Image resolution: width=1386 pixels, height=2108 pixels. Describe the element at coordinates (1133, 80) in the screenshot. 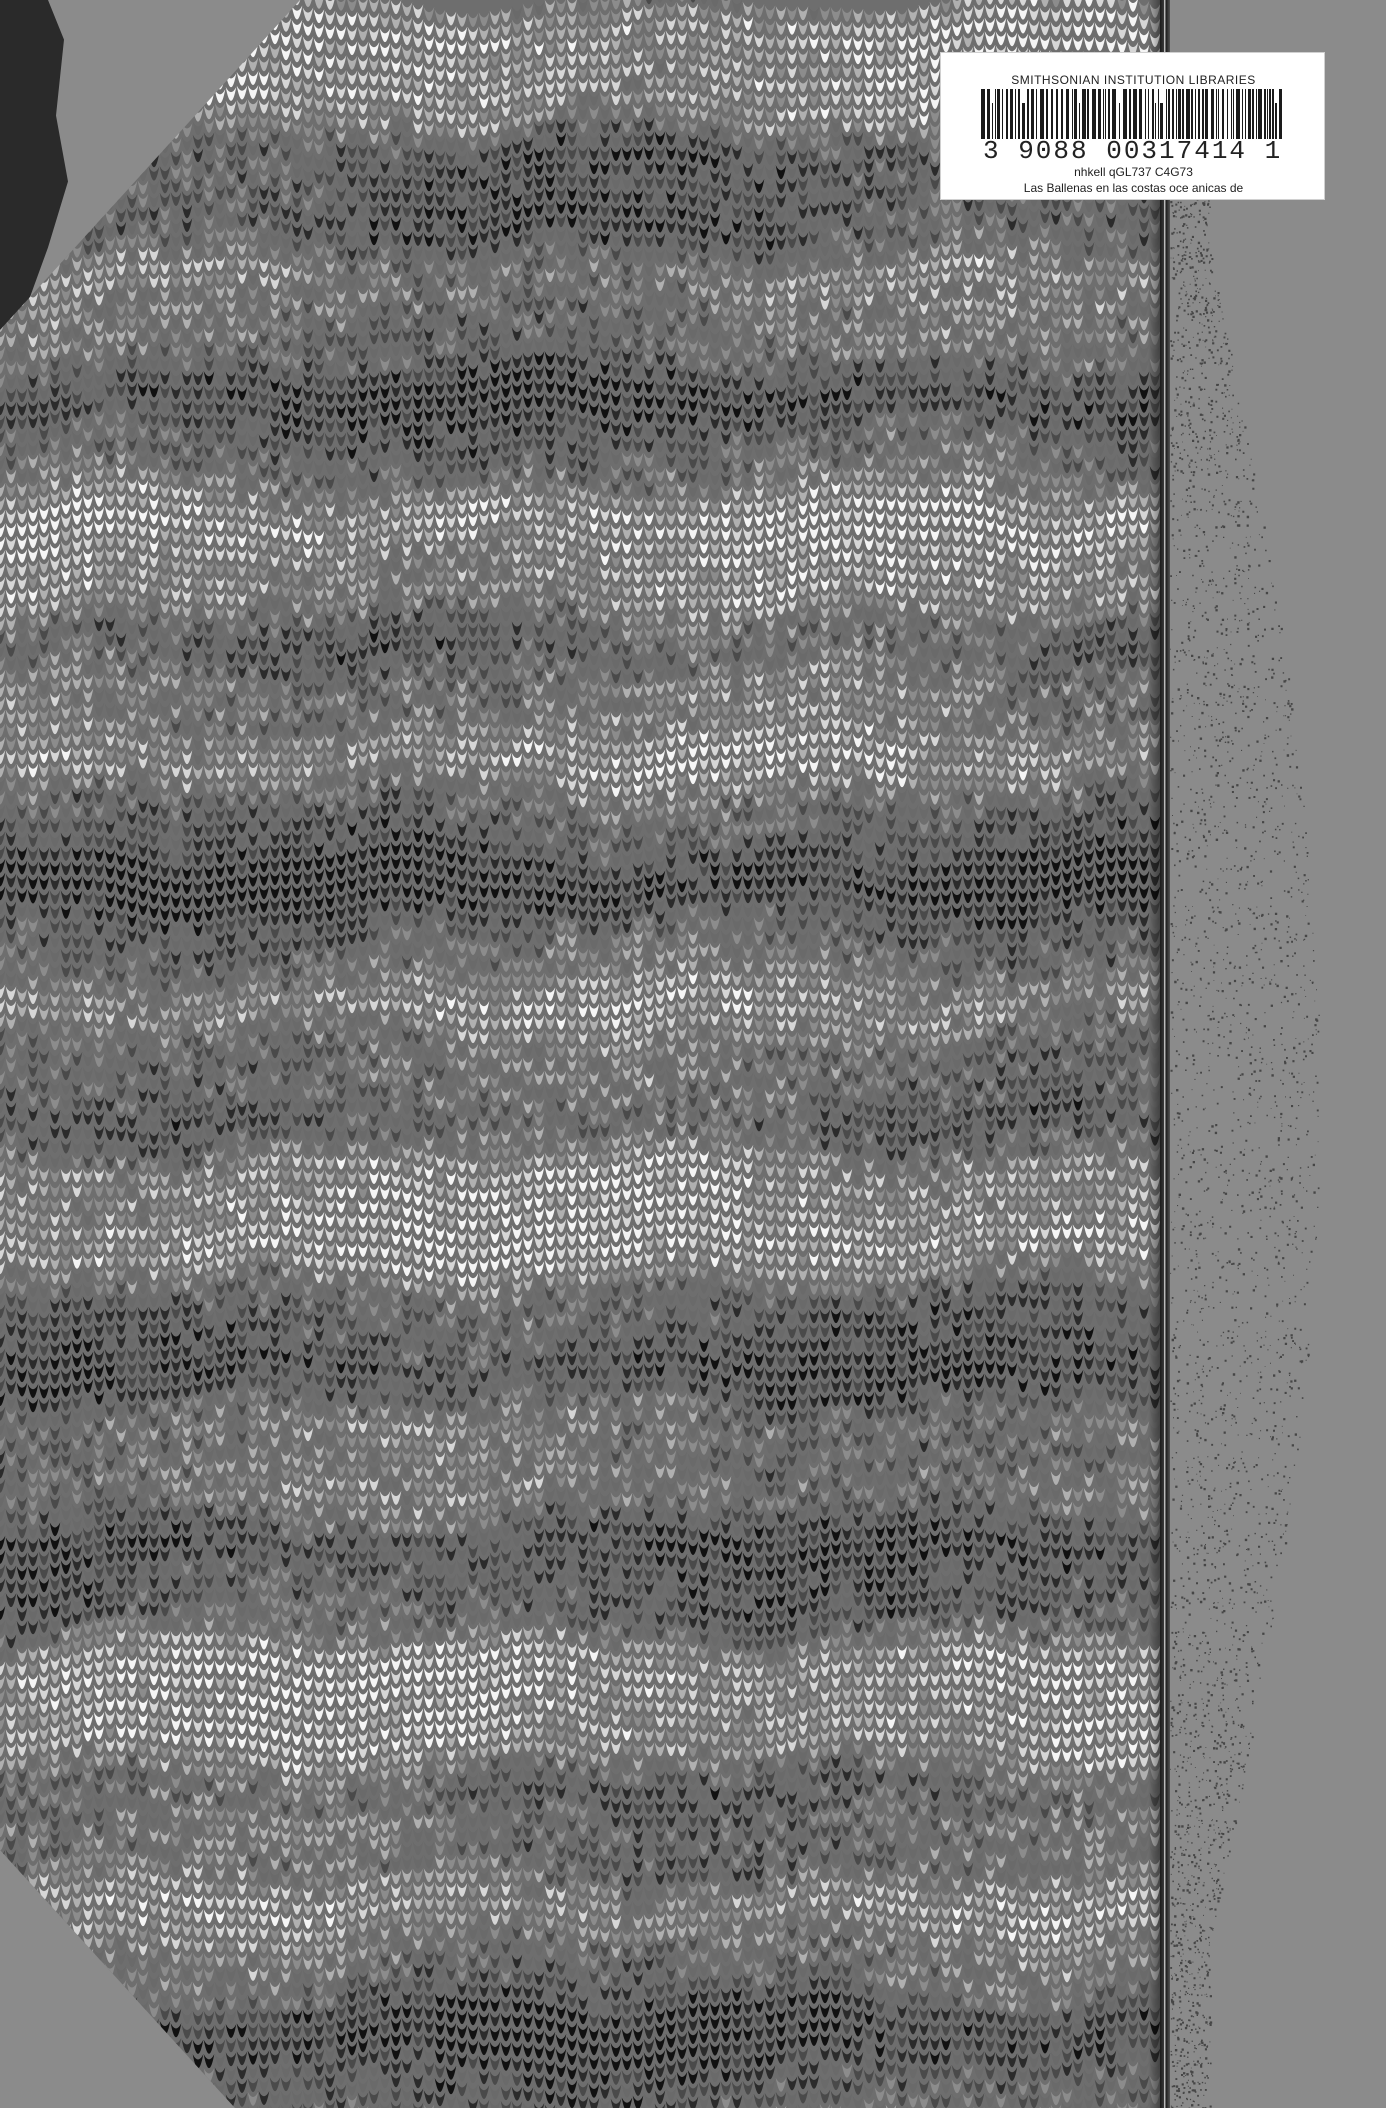

I see `label-institution-name: SMITHSONIAN INSTITUTION LIBRARIES` at that location.